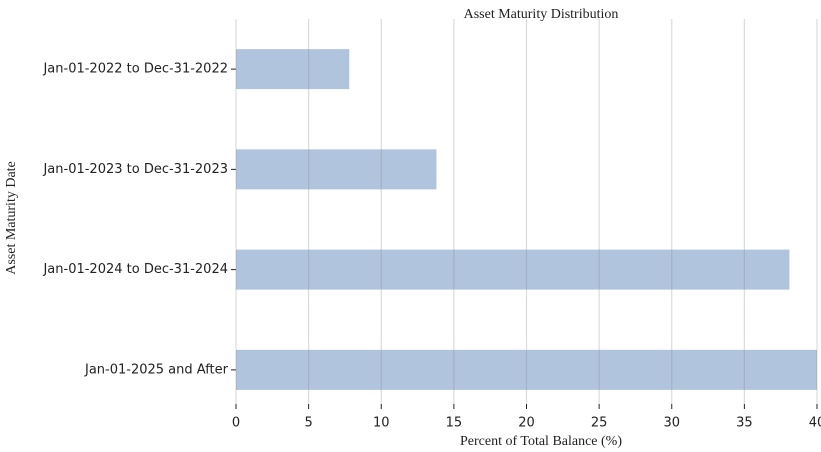 This screenshot has height=452, width=821. Describe the element at coordinates (815, 423) in the screenshot. I see `x-tick-label: 40` at that location.